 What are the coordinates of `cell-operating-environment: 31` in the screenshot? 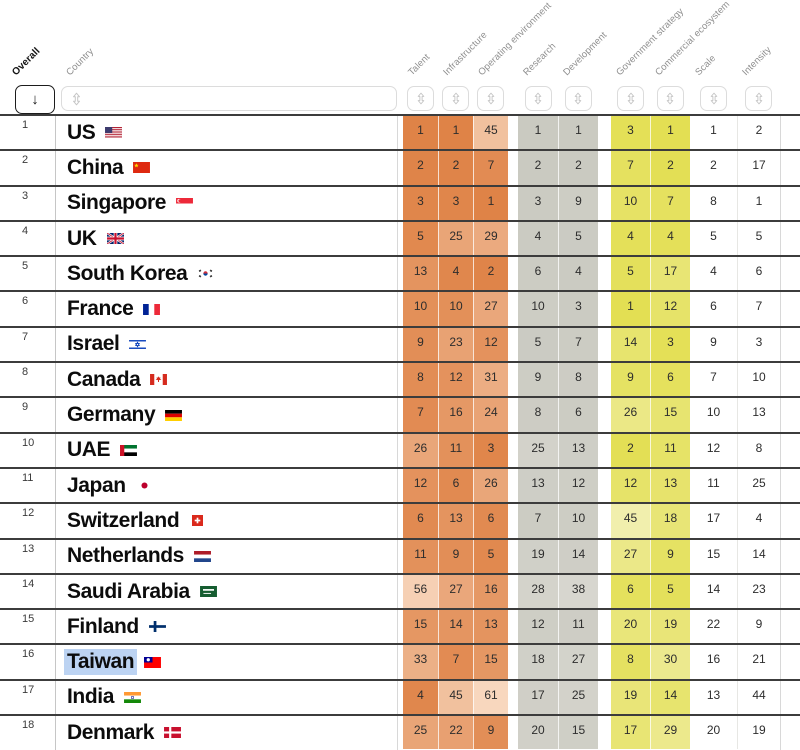 It's located at (490, 380).